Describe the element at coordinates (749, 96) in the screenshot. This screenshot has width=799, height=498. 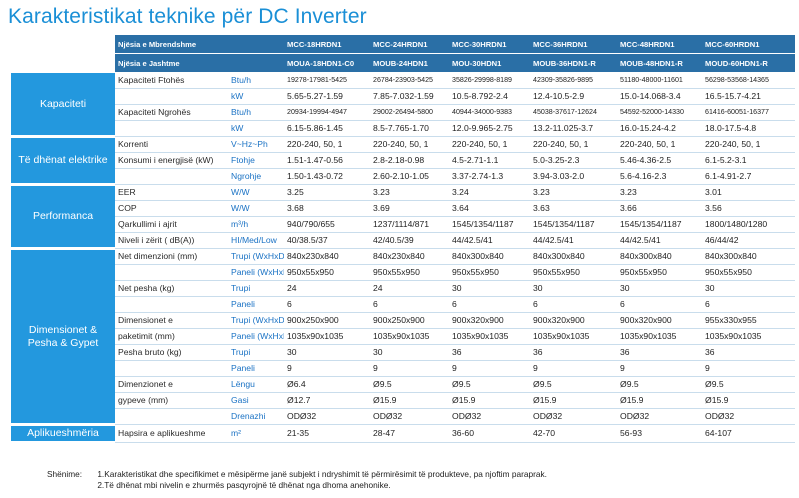
I see `spec-value: 16.5-15.7-4.21` at that location.